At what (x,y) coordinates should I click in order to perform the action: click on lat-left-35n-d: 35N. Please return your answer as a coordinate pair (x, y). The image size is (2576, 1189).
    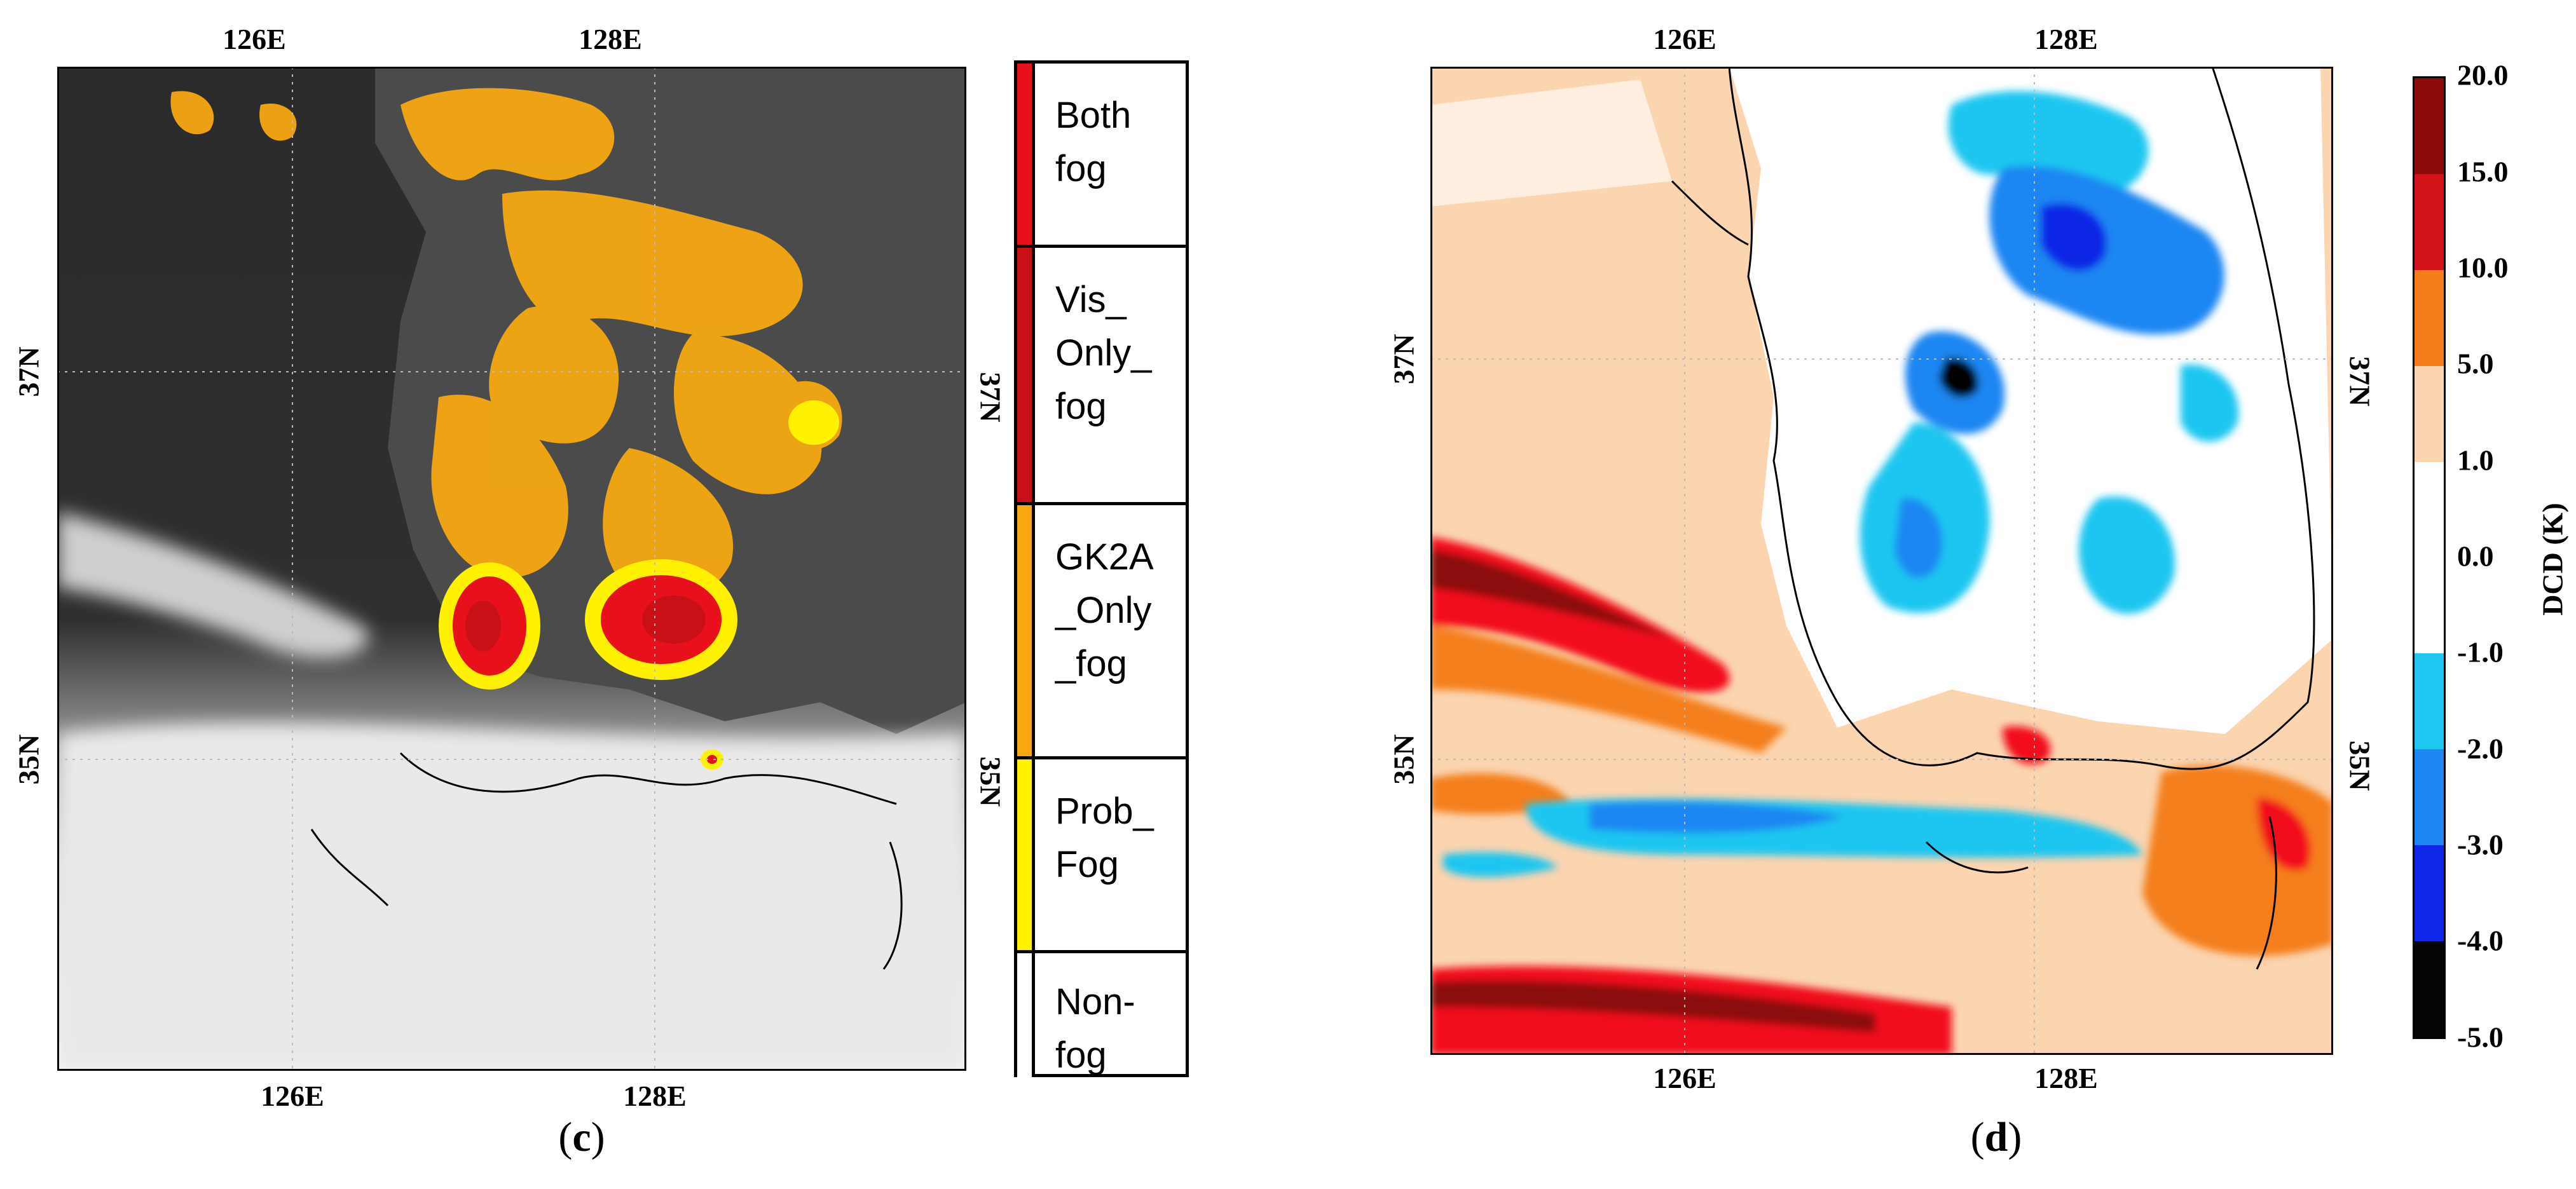
    Looking at the image, I should click on (1404, 759).